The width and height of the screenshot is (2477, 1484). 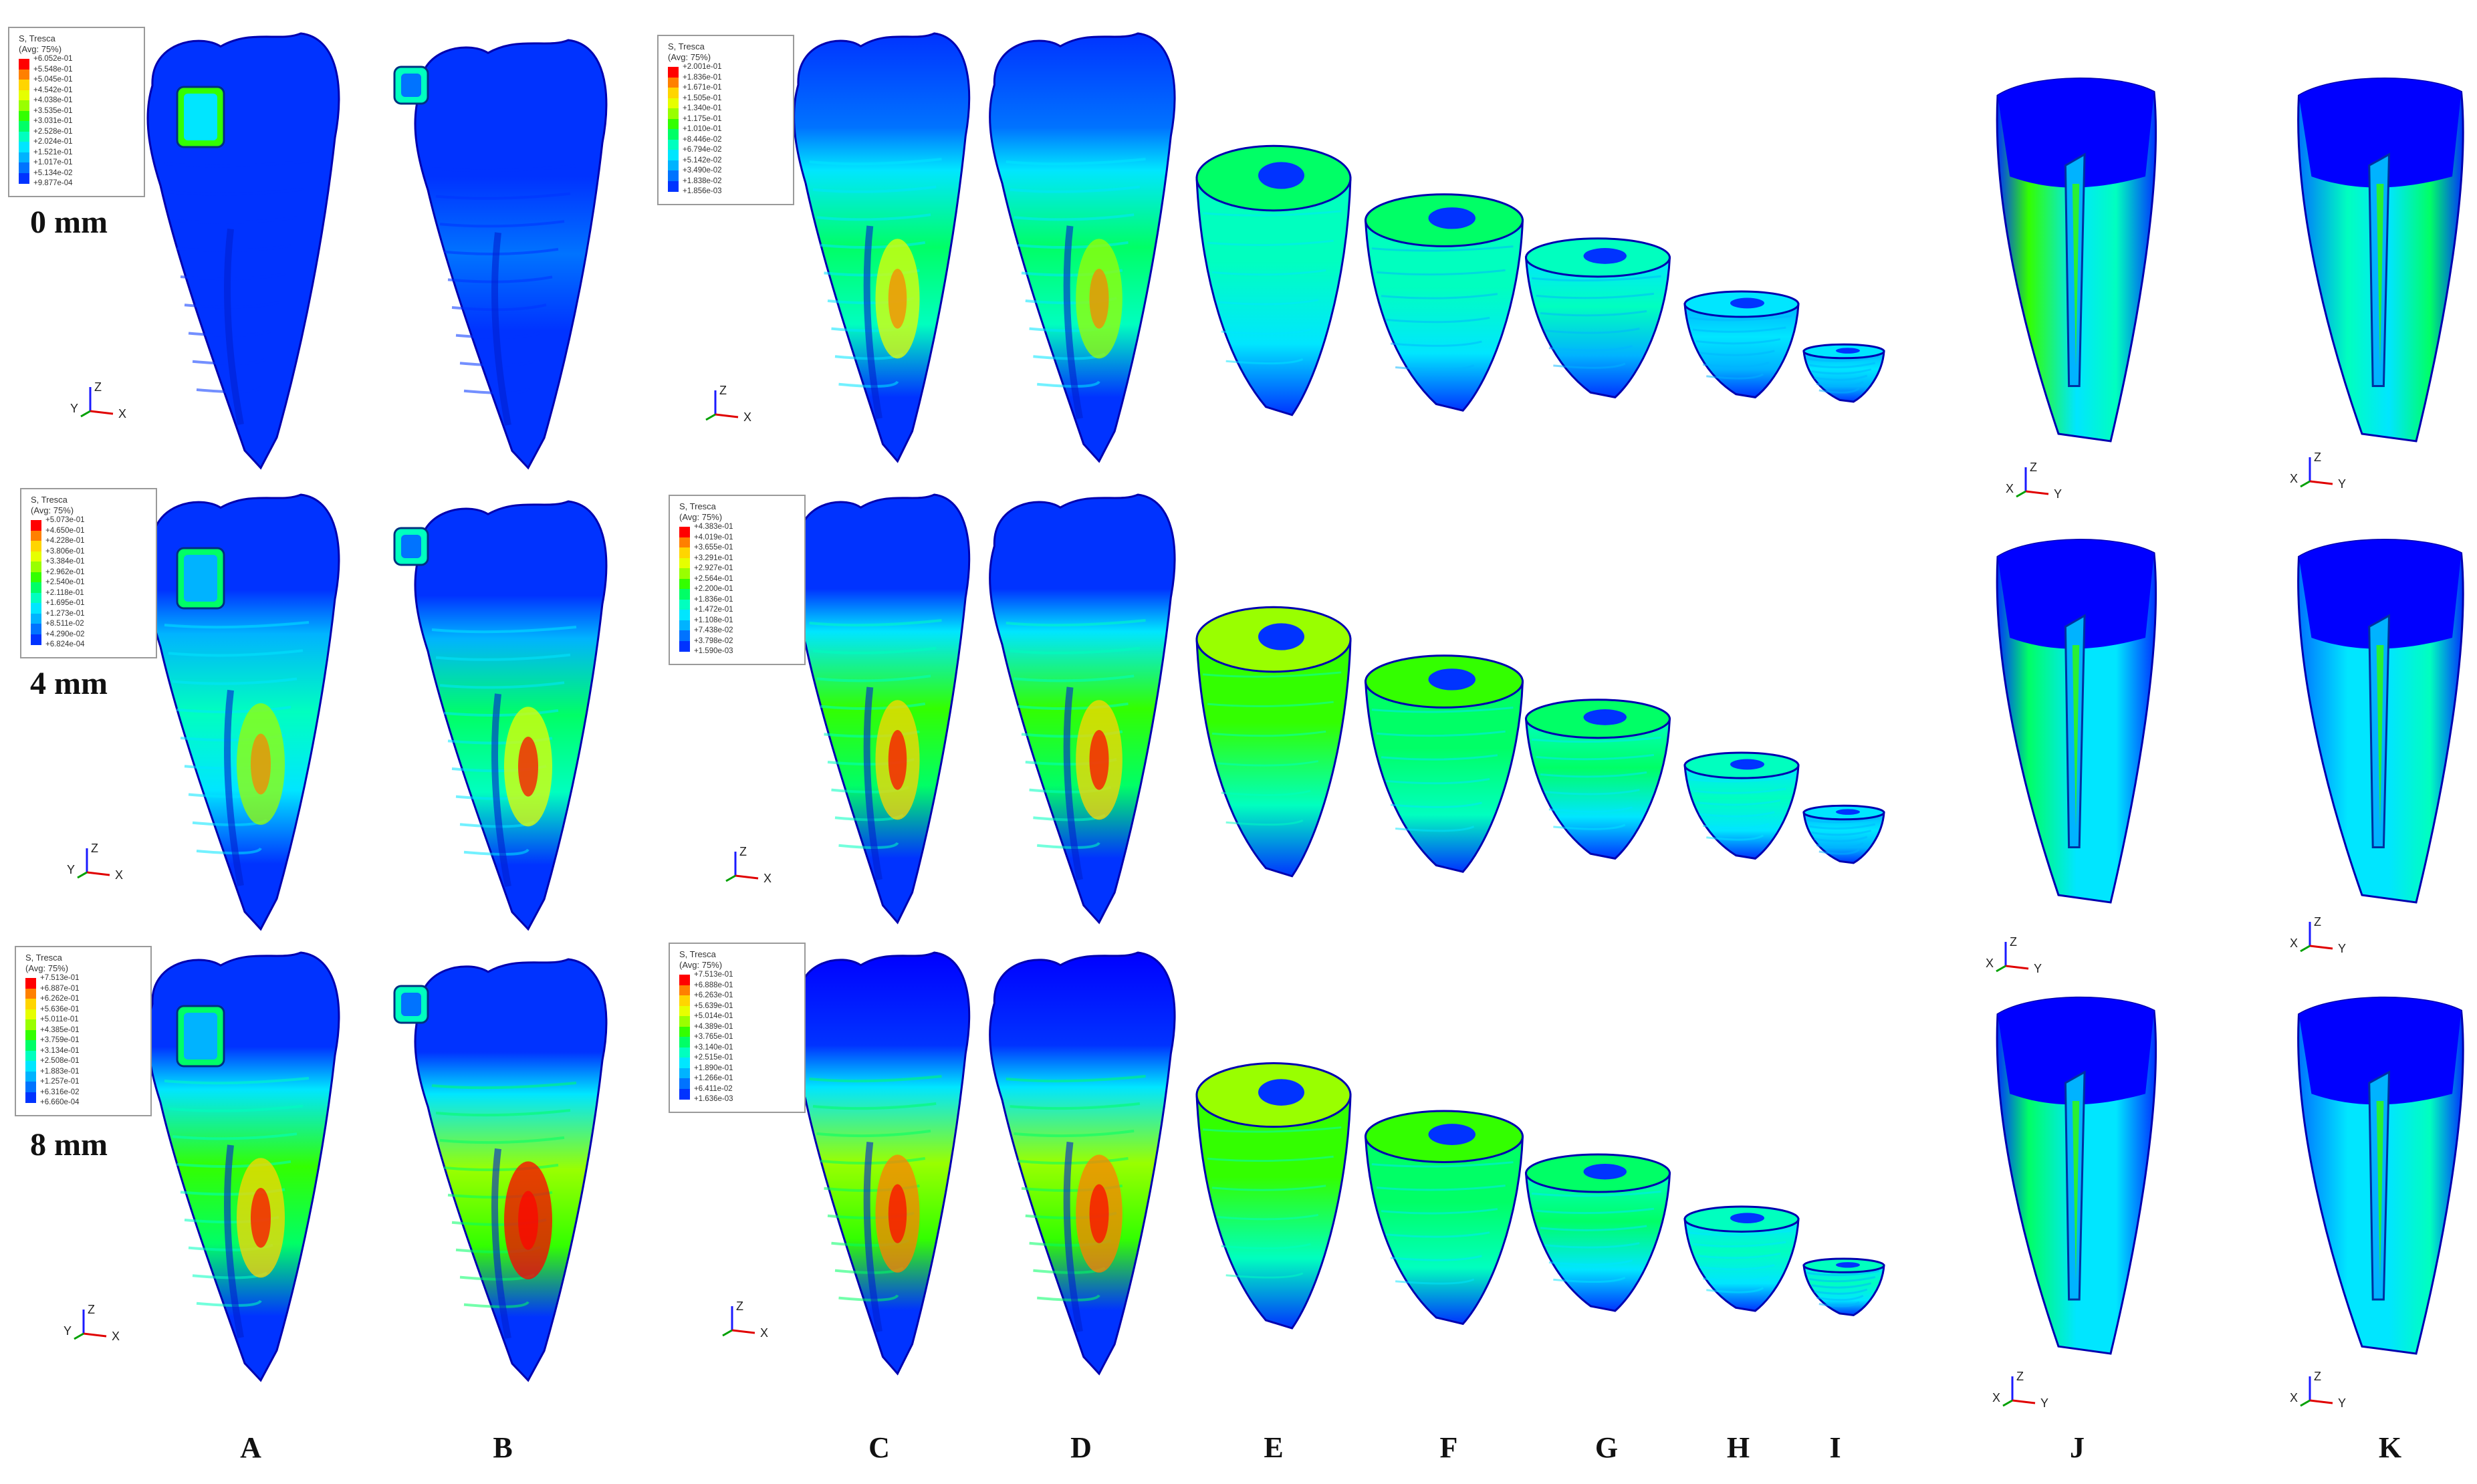 What do you see at coordinates (1448, 1447) in the screenshot?
I see `column-label-f: F` at bounding box center [1448, 1447].